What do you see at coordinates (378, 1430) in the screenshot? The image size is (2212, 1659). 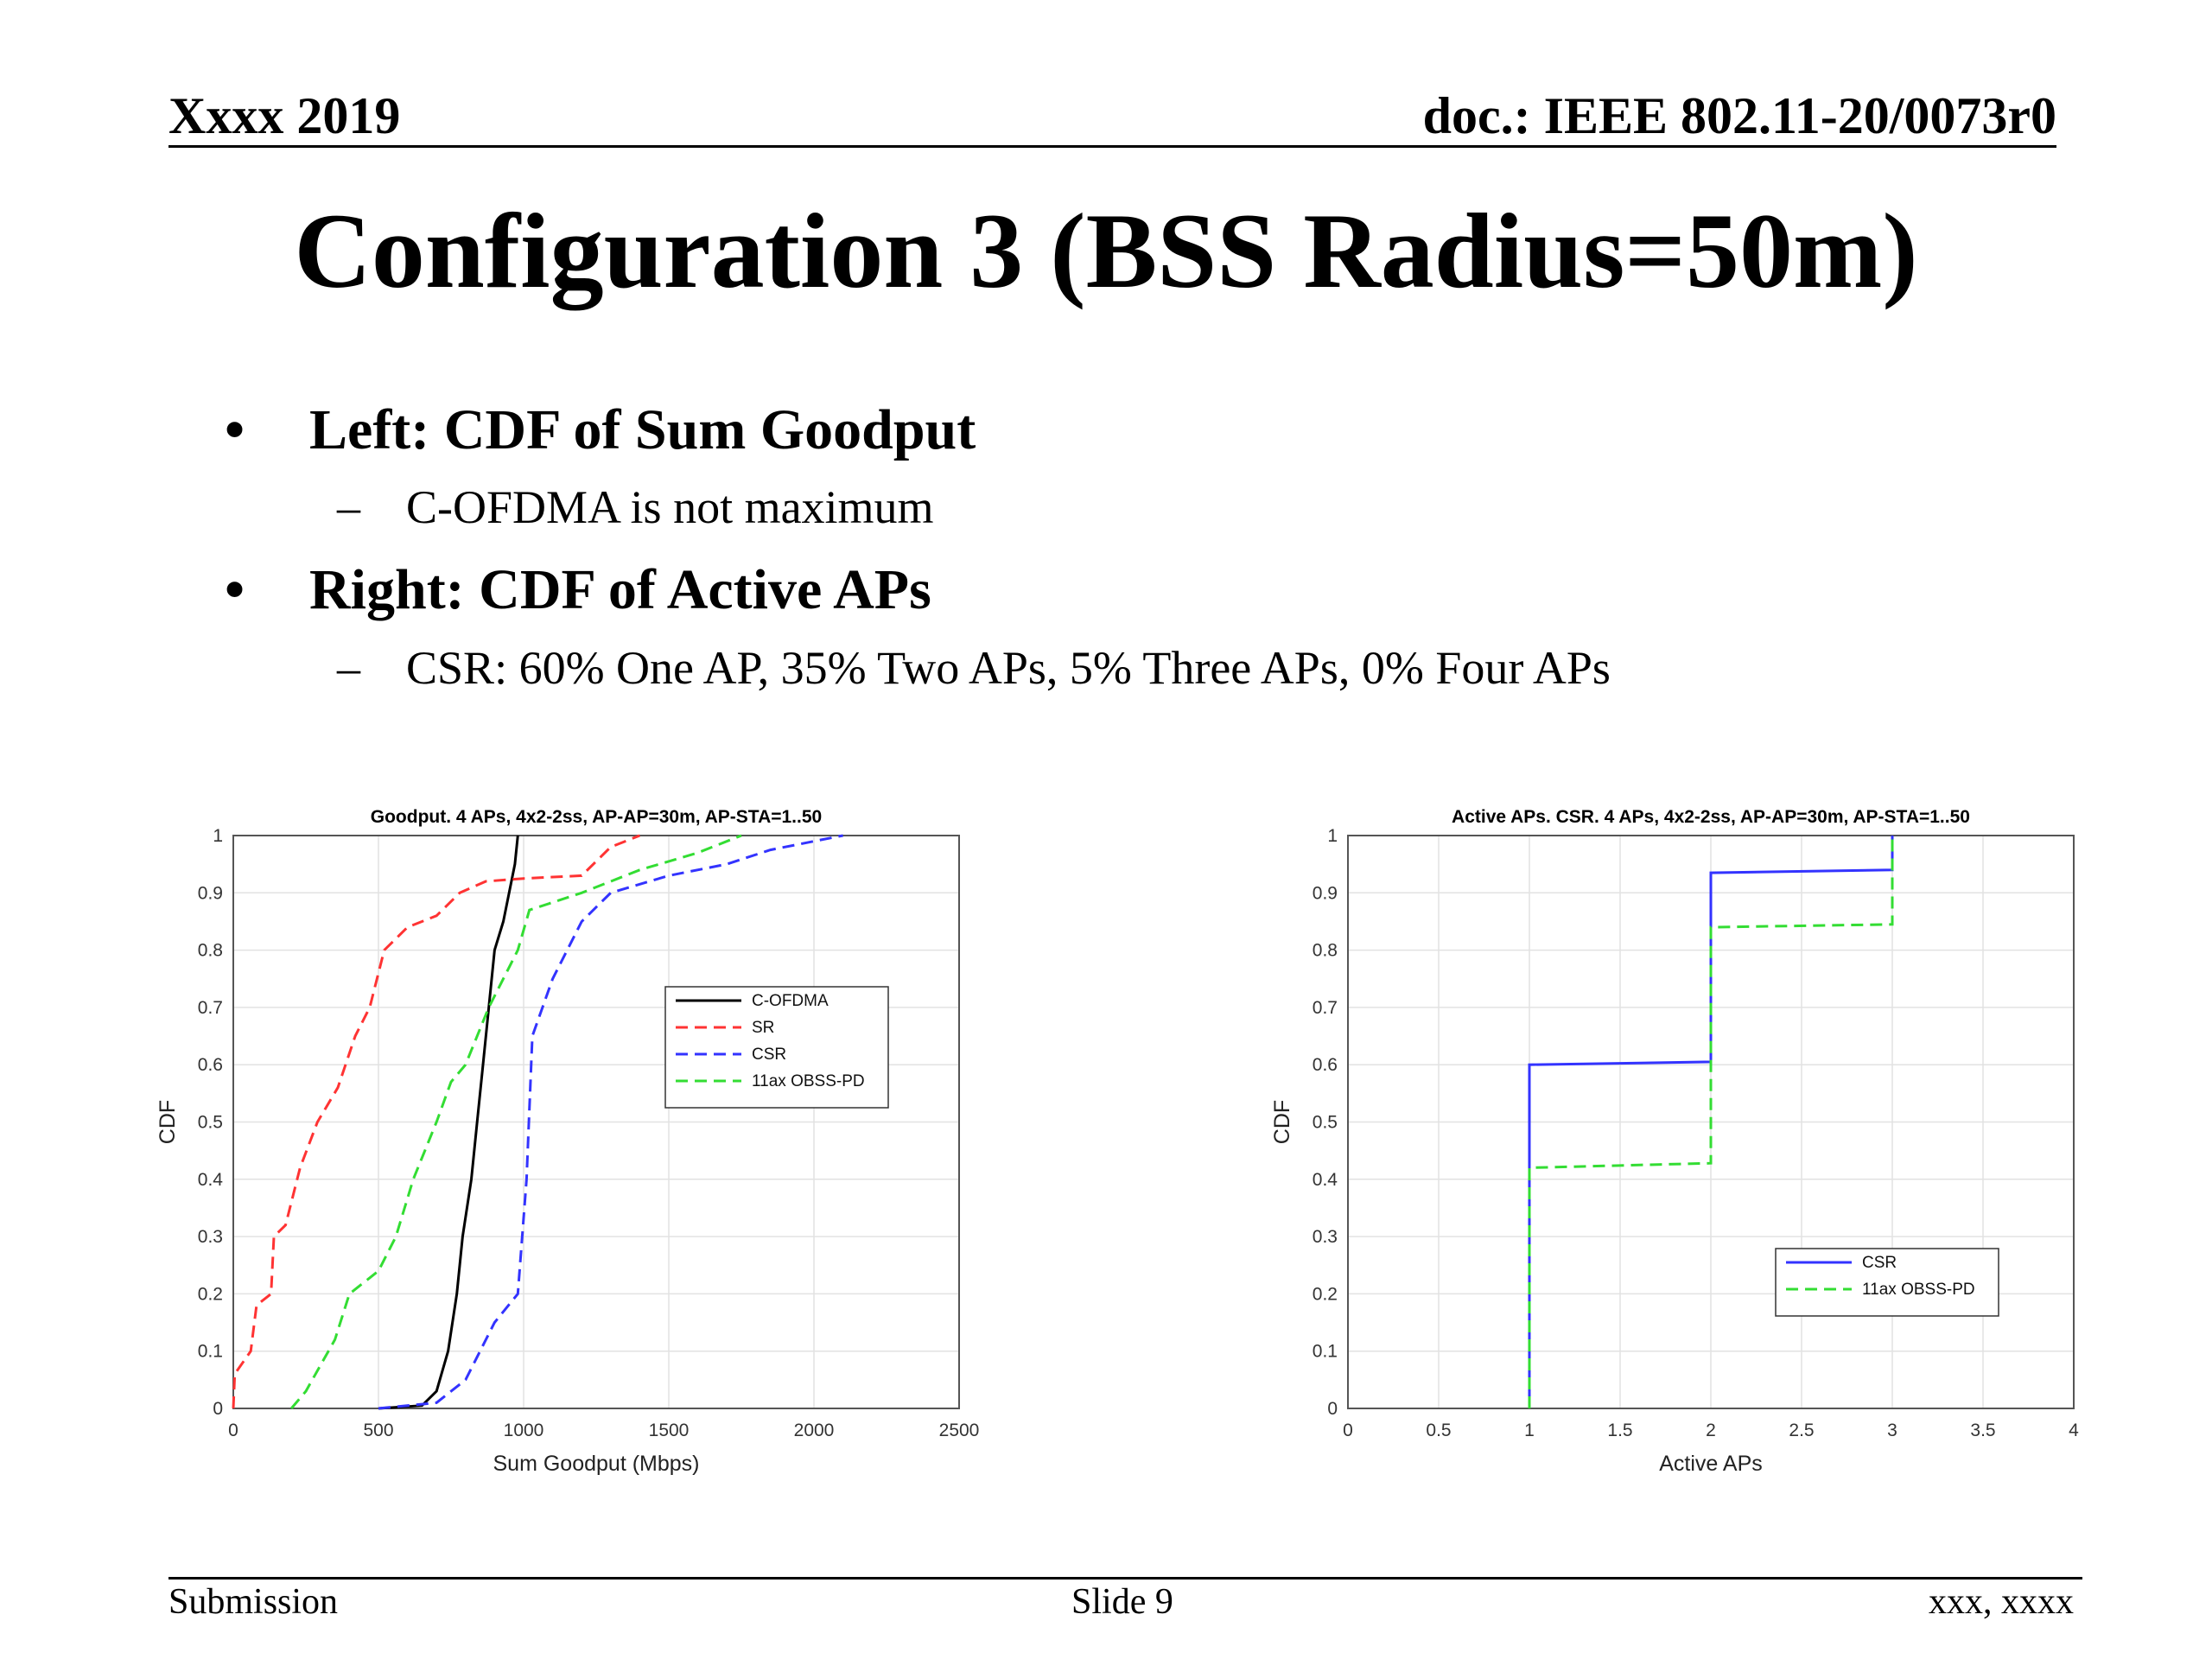 I see `x-tick-label: 500` at bounding box center [378, 1430].